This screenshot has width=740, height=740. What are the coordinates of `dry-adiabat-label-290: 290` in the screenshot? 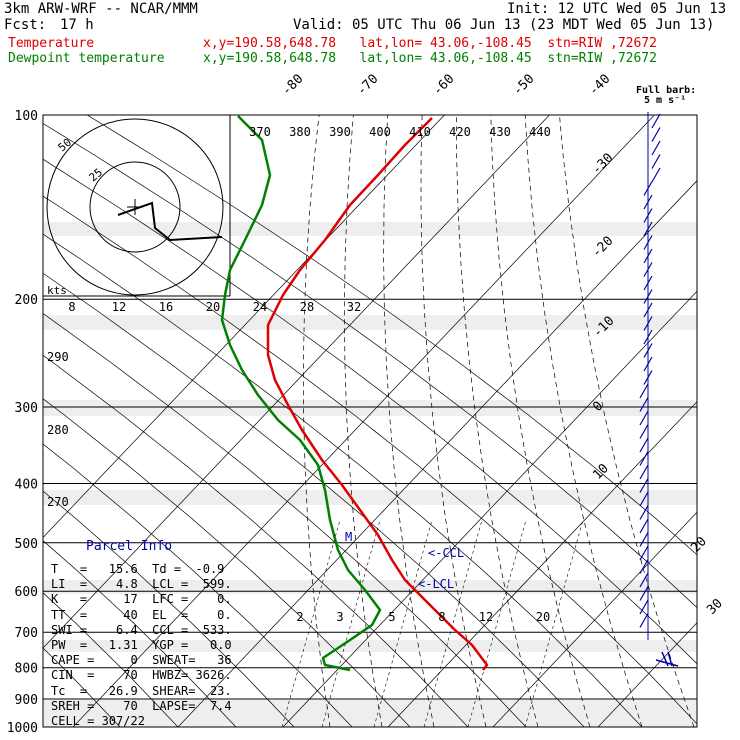 It's located at (58, 357).